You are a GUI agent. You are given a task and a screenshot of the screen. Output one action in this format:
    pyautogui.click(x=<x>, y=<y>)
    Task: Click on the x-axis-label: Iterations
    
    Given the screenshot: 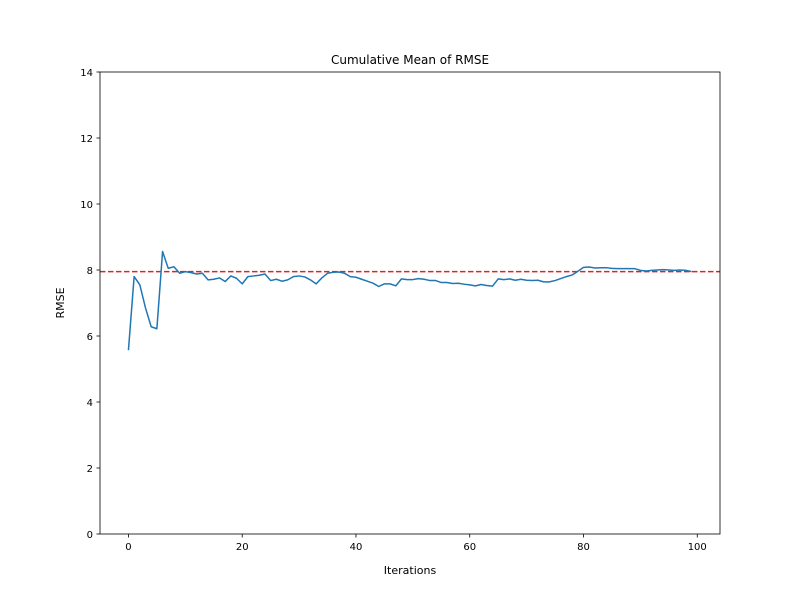 What is the action you would take?
    pyautogui.click(x=410, y=570)
    